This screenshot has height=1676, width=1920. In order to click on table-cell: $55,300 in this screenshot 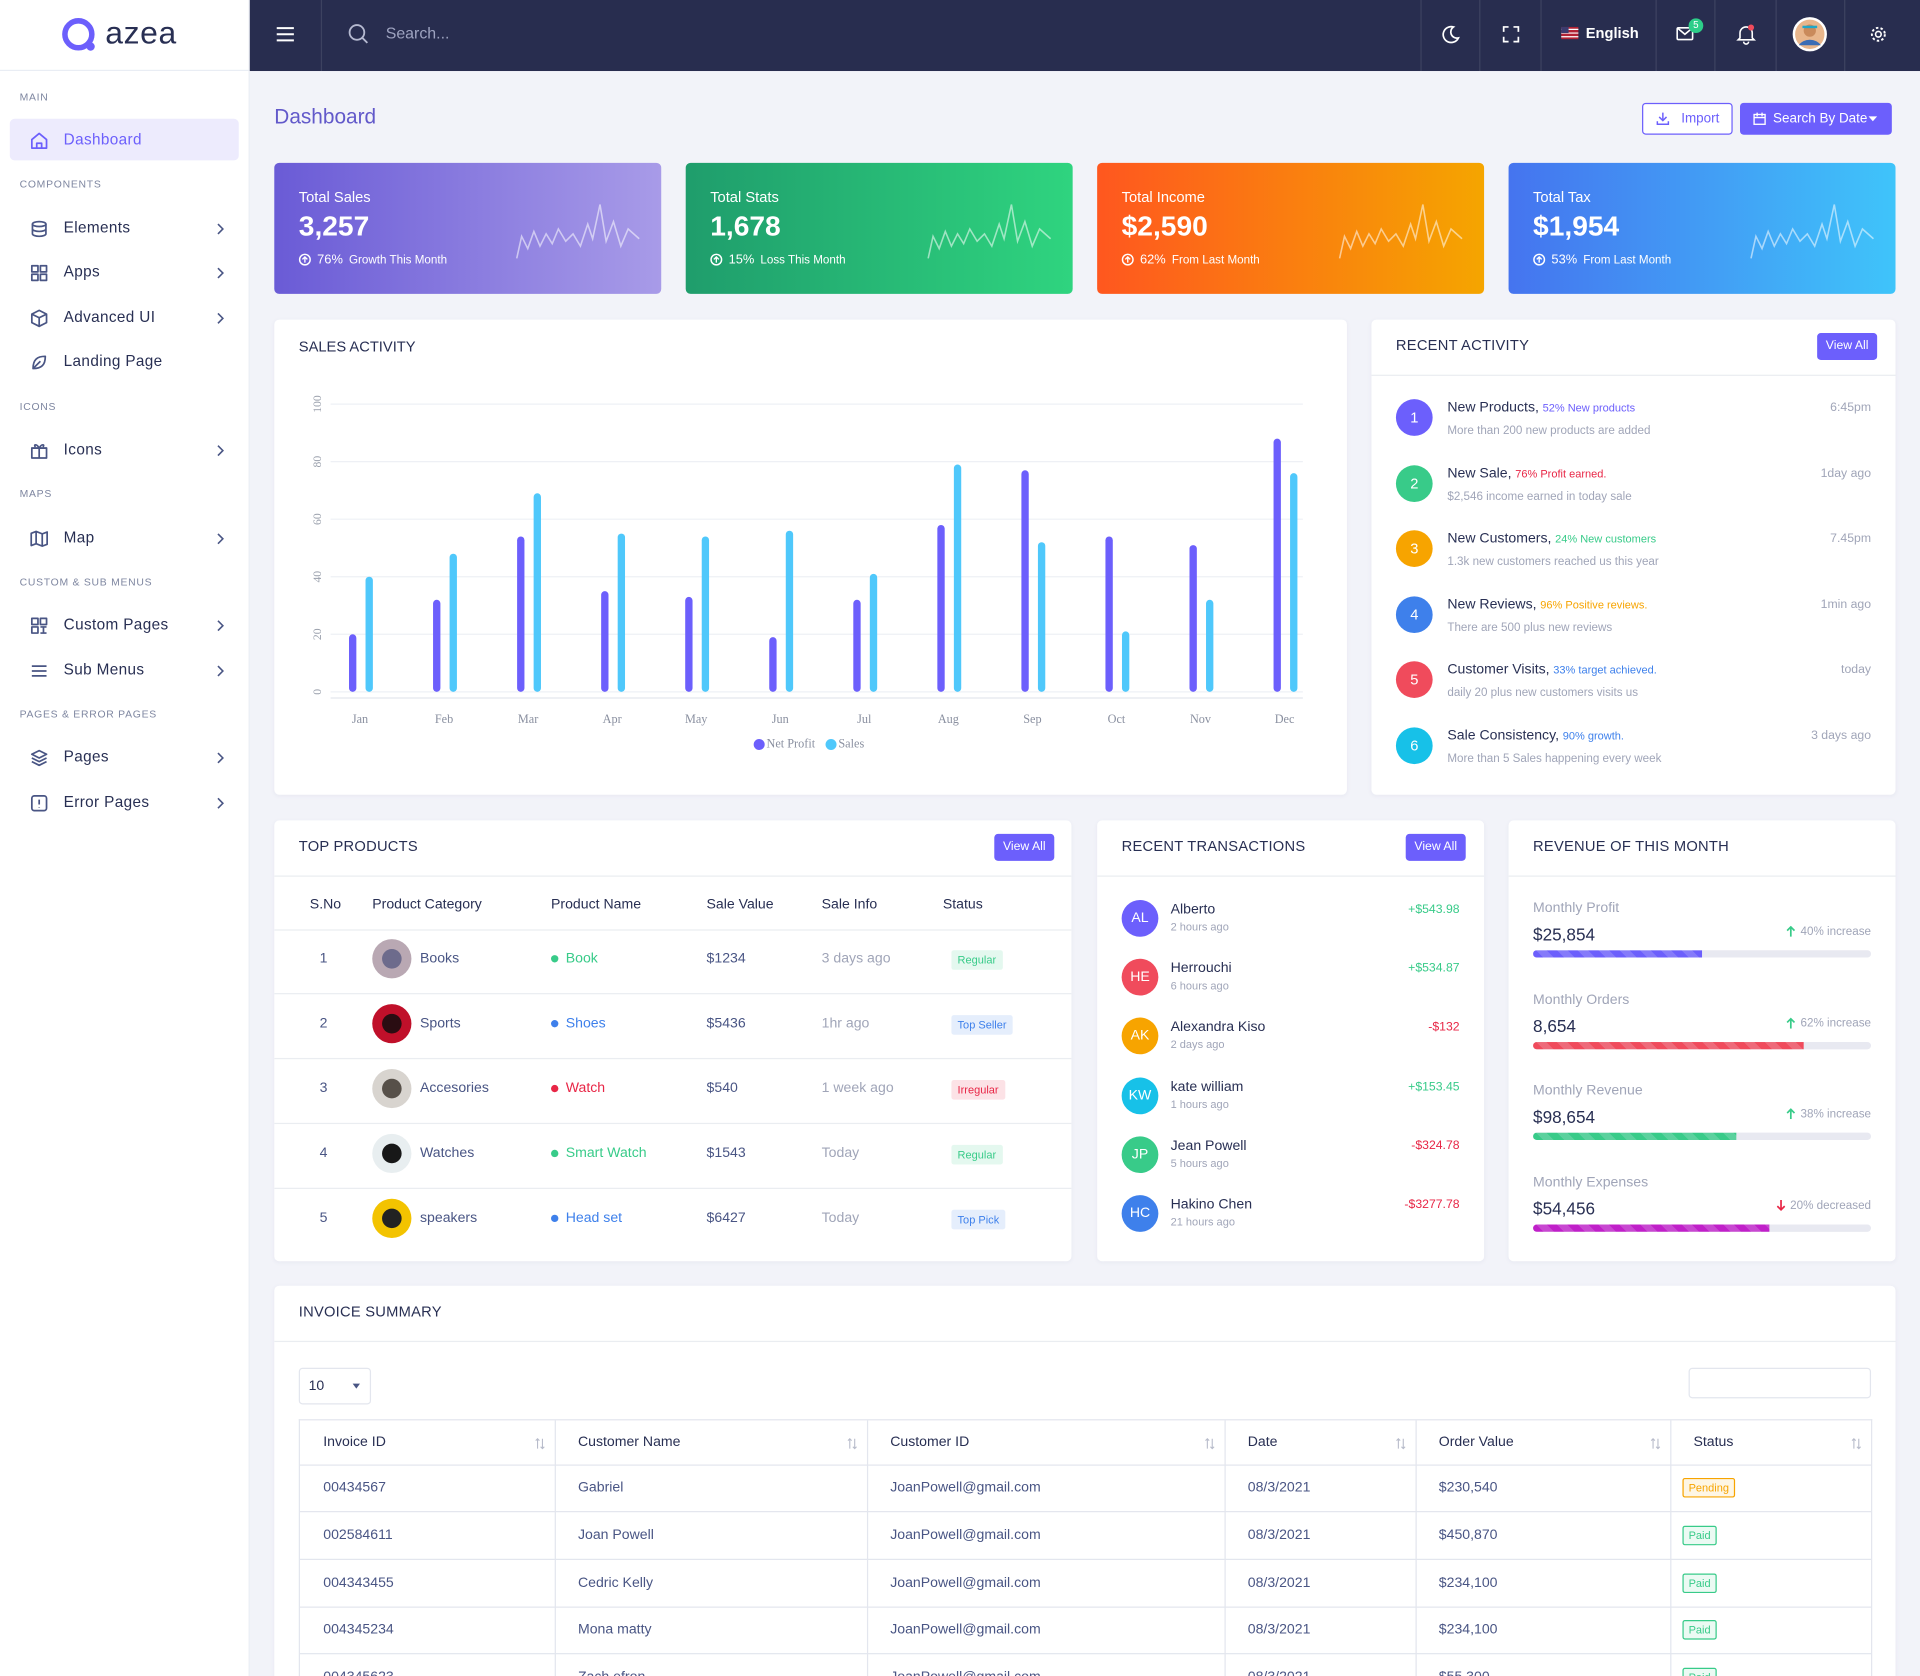, I will do `click(1464, 1673)`.